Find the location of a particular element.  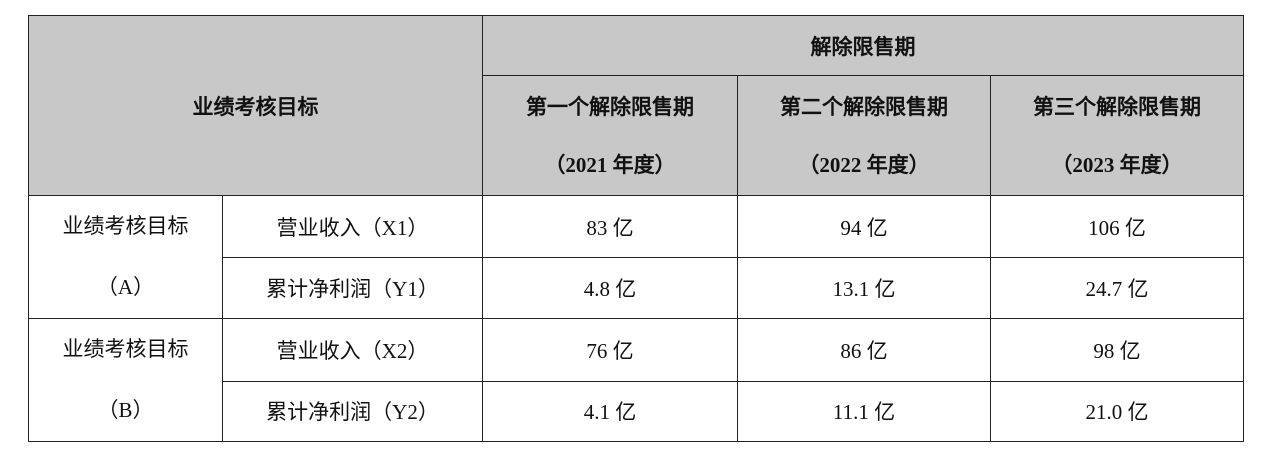

value-cell: 4.1 亿 is located at coordinates (610, 411).